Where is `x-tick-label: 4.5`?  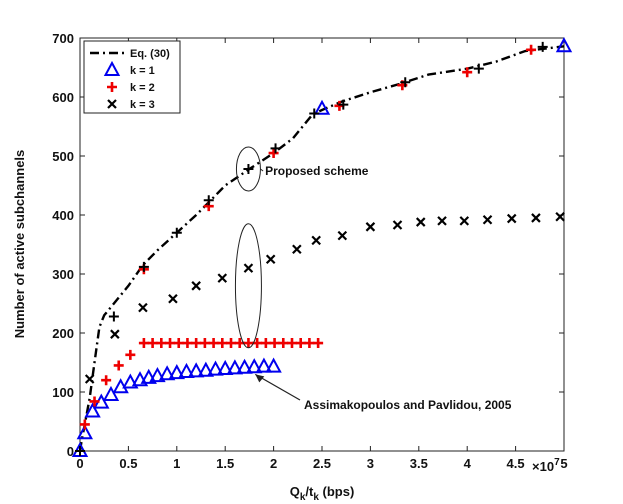 x-tick-label: 4.5 is located at coordinates (516, 463).